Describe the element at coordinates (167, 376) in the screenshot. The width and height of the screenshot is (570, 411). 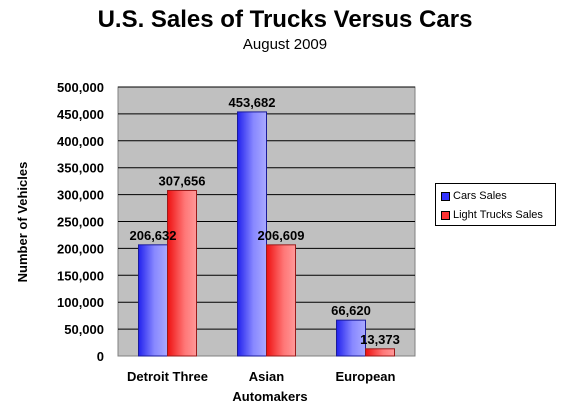
I see `x-tick-label: Detroit Three` at that location.